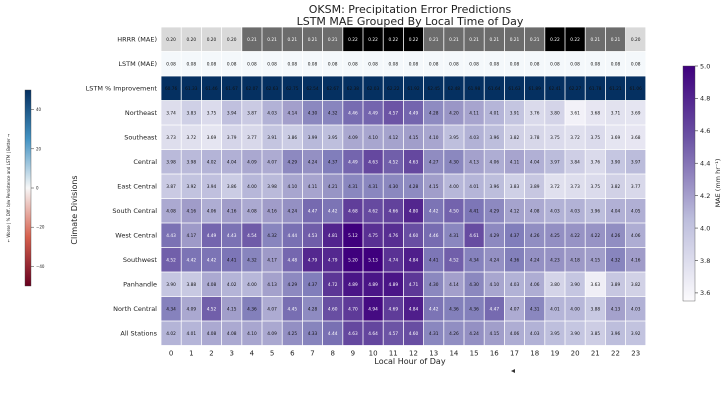  I want to click on cell-value-label: 4.23, so click(555, 260).